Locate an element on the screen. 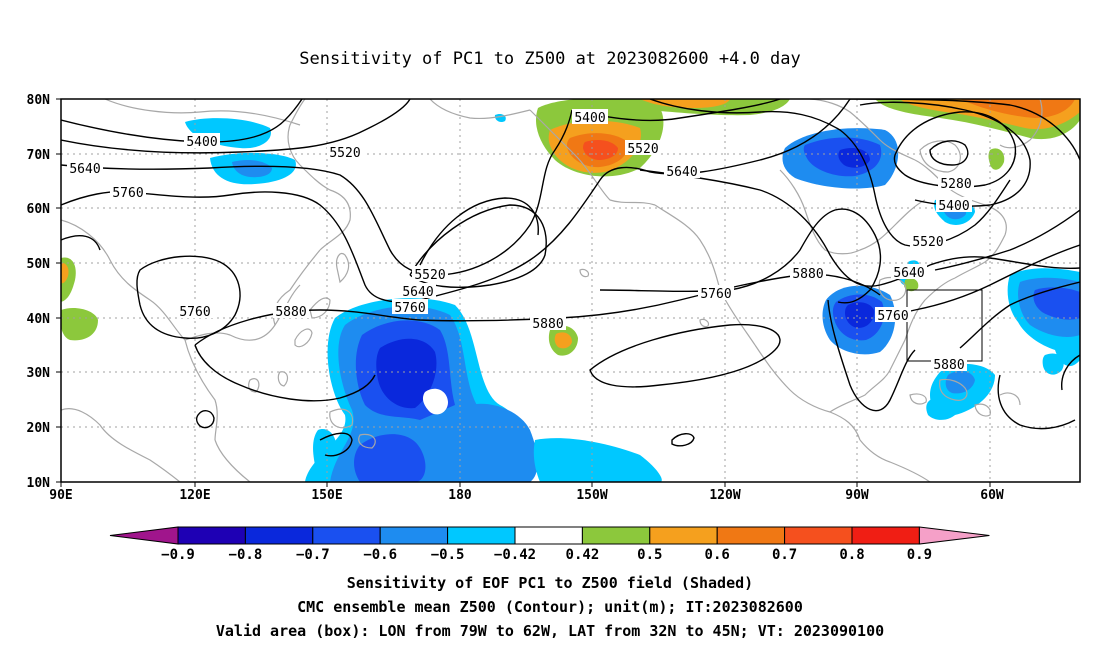 The height and width of the screenshot is (650, 1100). lat-labels: 80N 70N 60N 50N 40N 30N 20N 10N is located at coordinates (39, 292).